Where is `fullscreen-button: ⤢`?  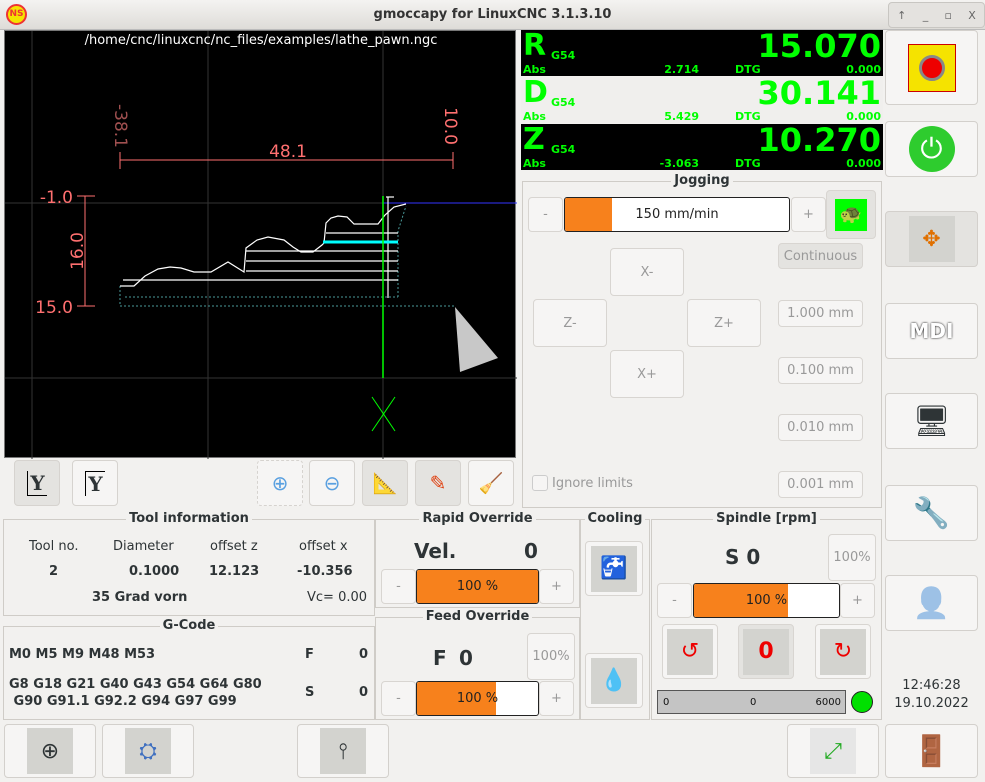
fullscreen-button: ⤢ is located at coordinates (833, 751).